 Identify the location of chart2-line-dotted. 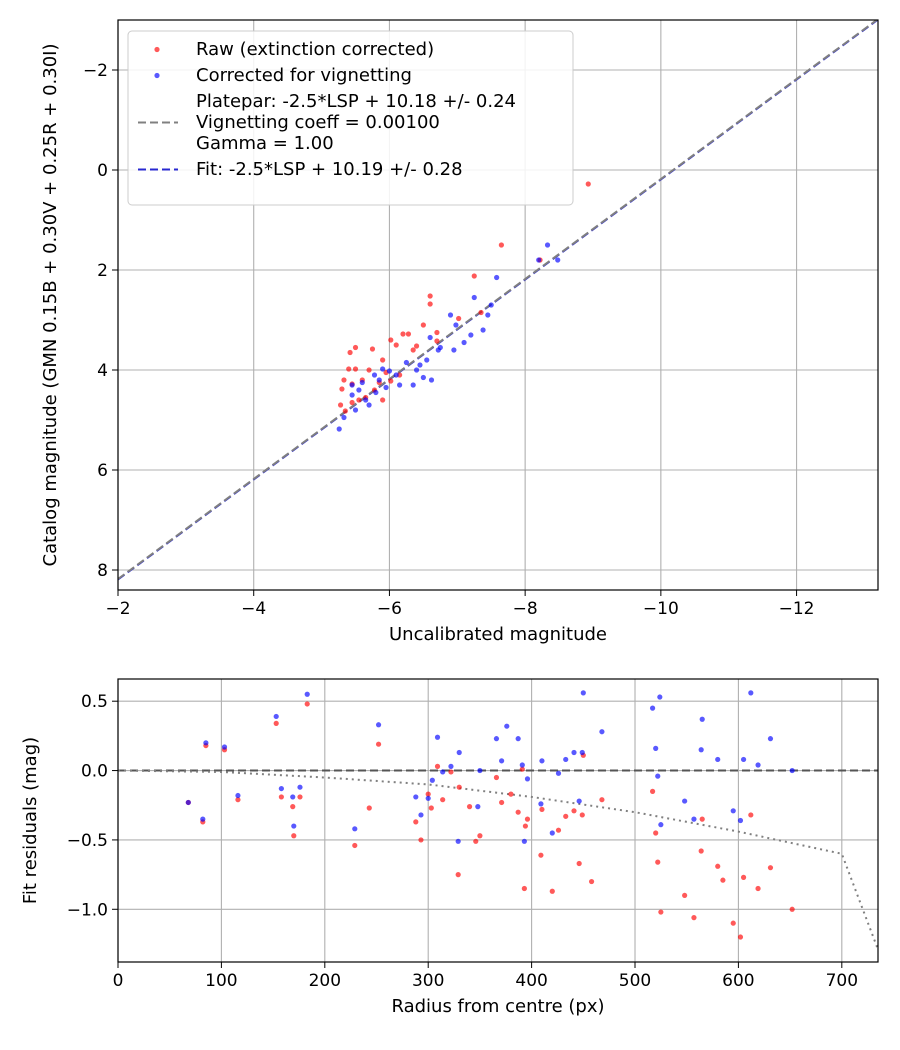
(498, 859).